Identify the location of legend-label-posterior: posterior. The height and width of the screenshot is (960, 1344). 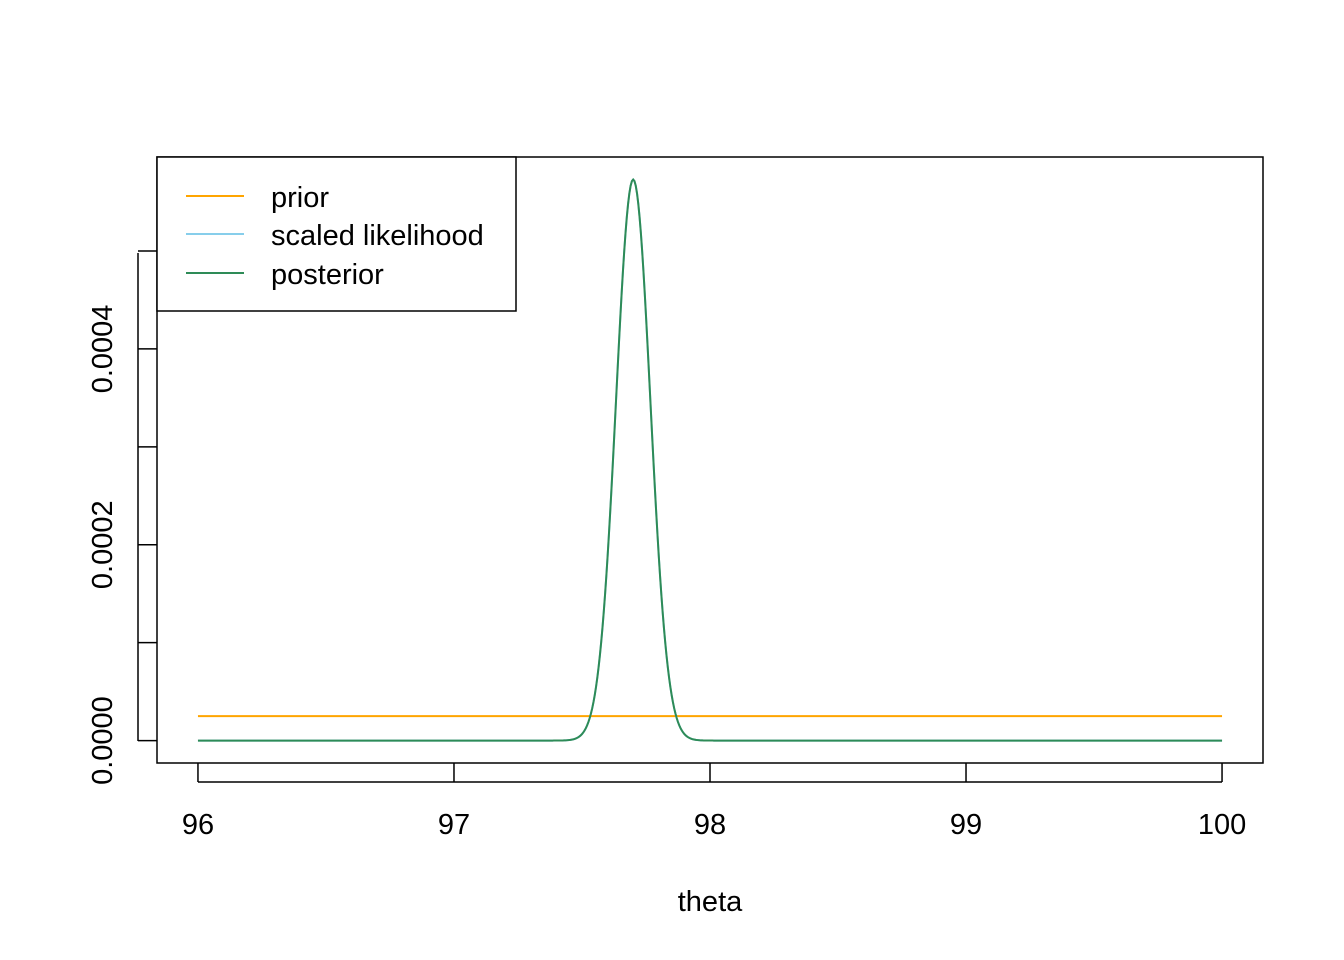
(327, 275).